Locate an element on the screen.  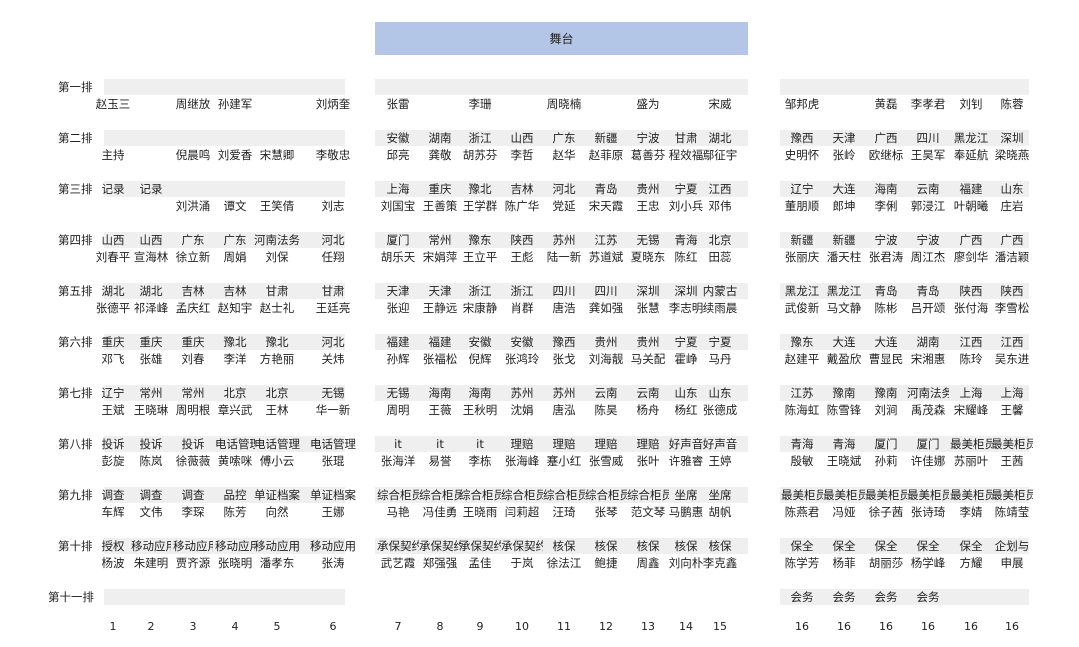
seat-unit: 坐席 is located at coordinates (686, 495).